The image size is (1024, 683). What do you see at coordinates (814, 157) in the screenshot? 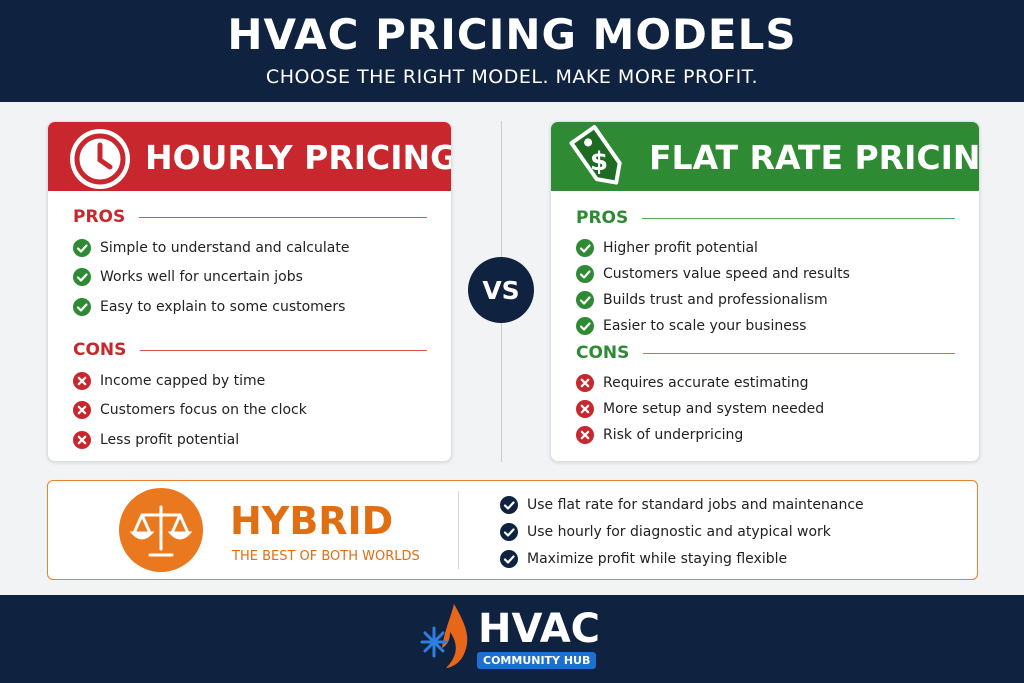
I see `card-title: FLAT RATE PRICING` at bounding box center [814, 157].